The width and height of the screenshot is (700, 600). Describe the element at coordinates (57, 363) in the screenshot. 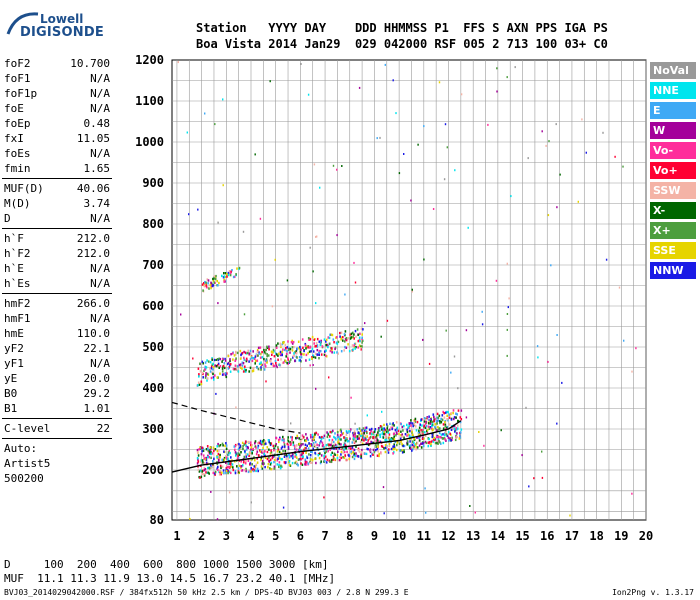

I see `param-row: yF1 N/A` at that location.